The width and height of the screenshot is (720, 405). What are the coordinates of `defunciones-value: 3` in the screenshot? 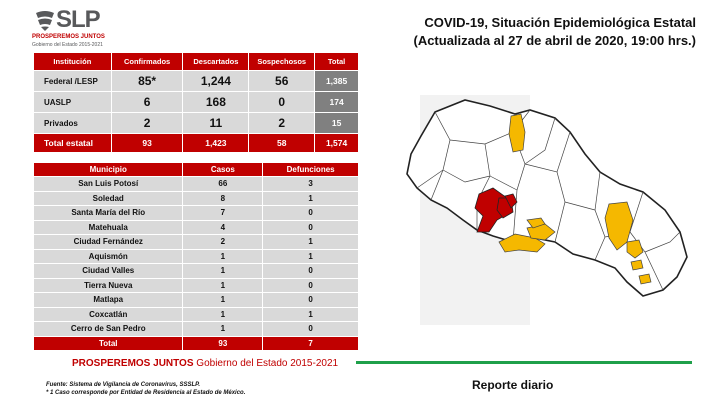 It's located at (310, 184).